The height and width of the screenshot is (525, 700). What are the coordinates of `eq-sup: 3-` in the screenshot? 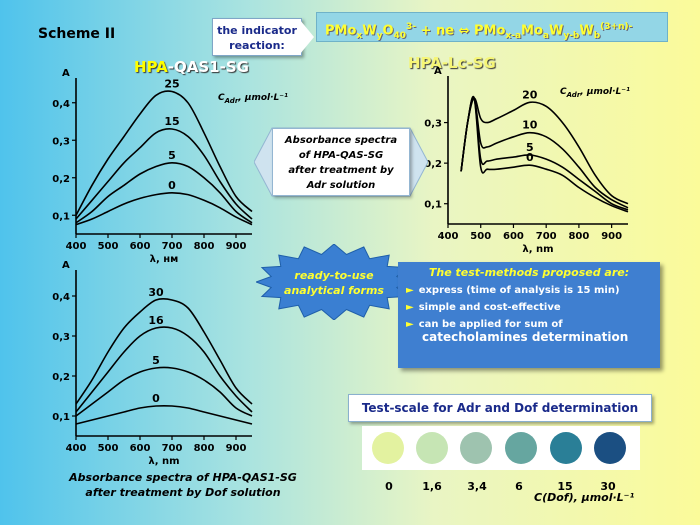 It's located at (411, 27).